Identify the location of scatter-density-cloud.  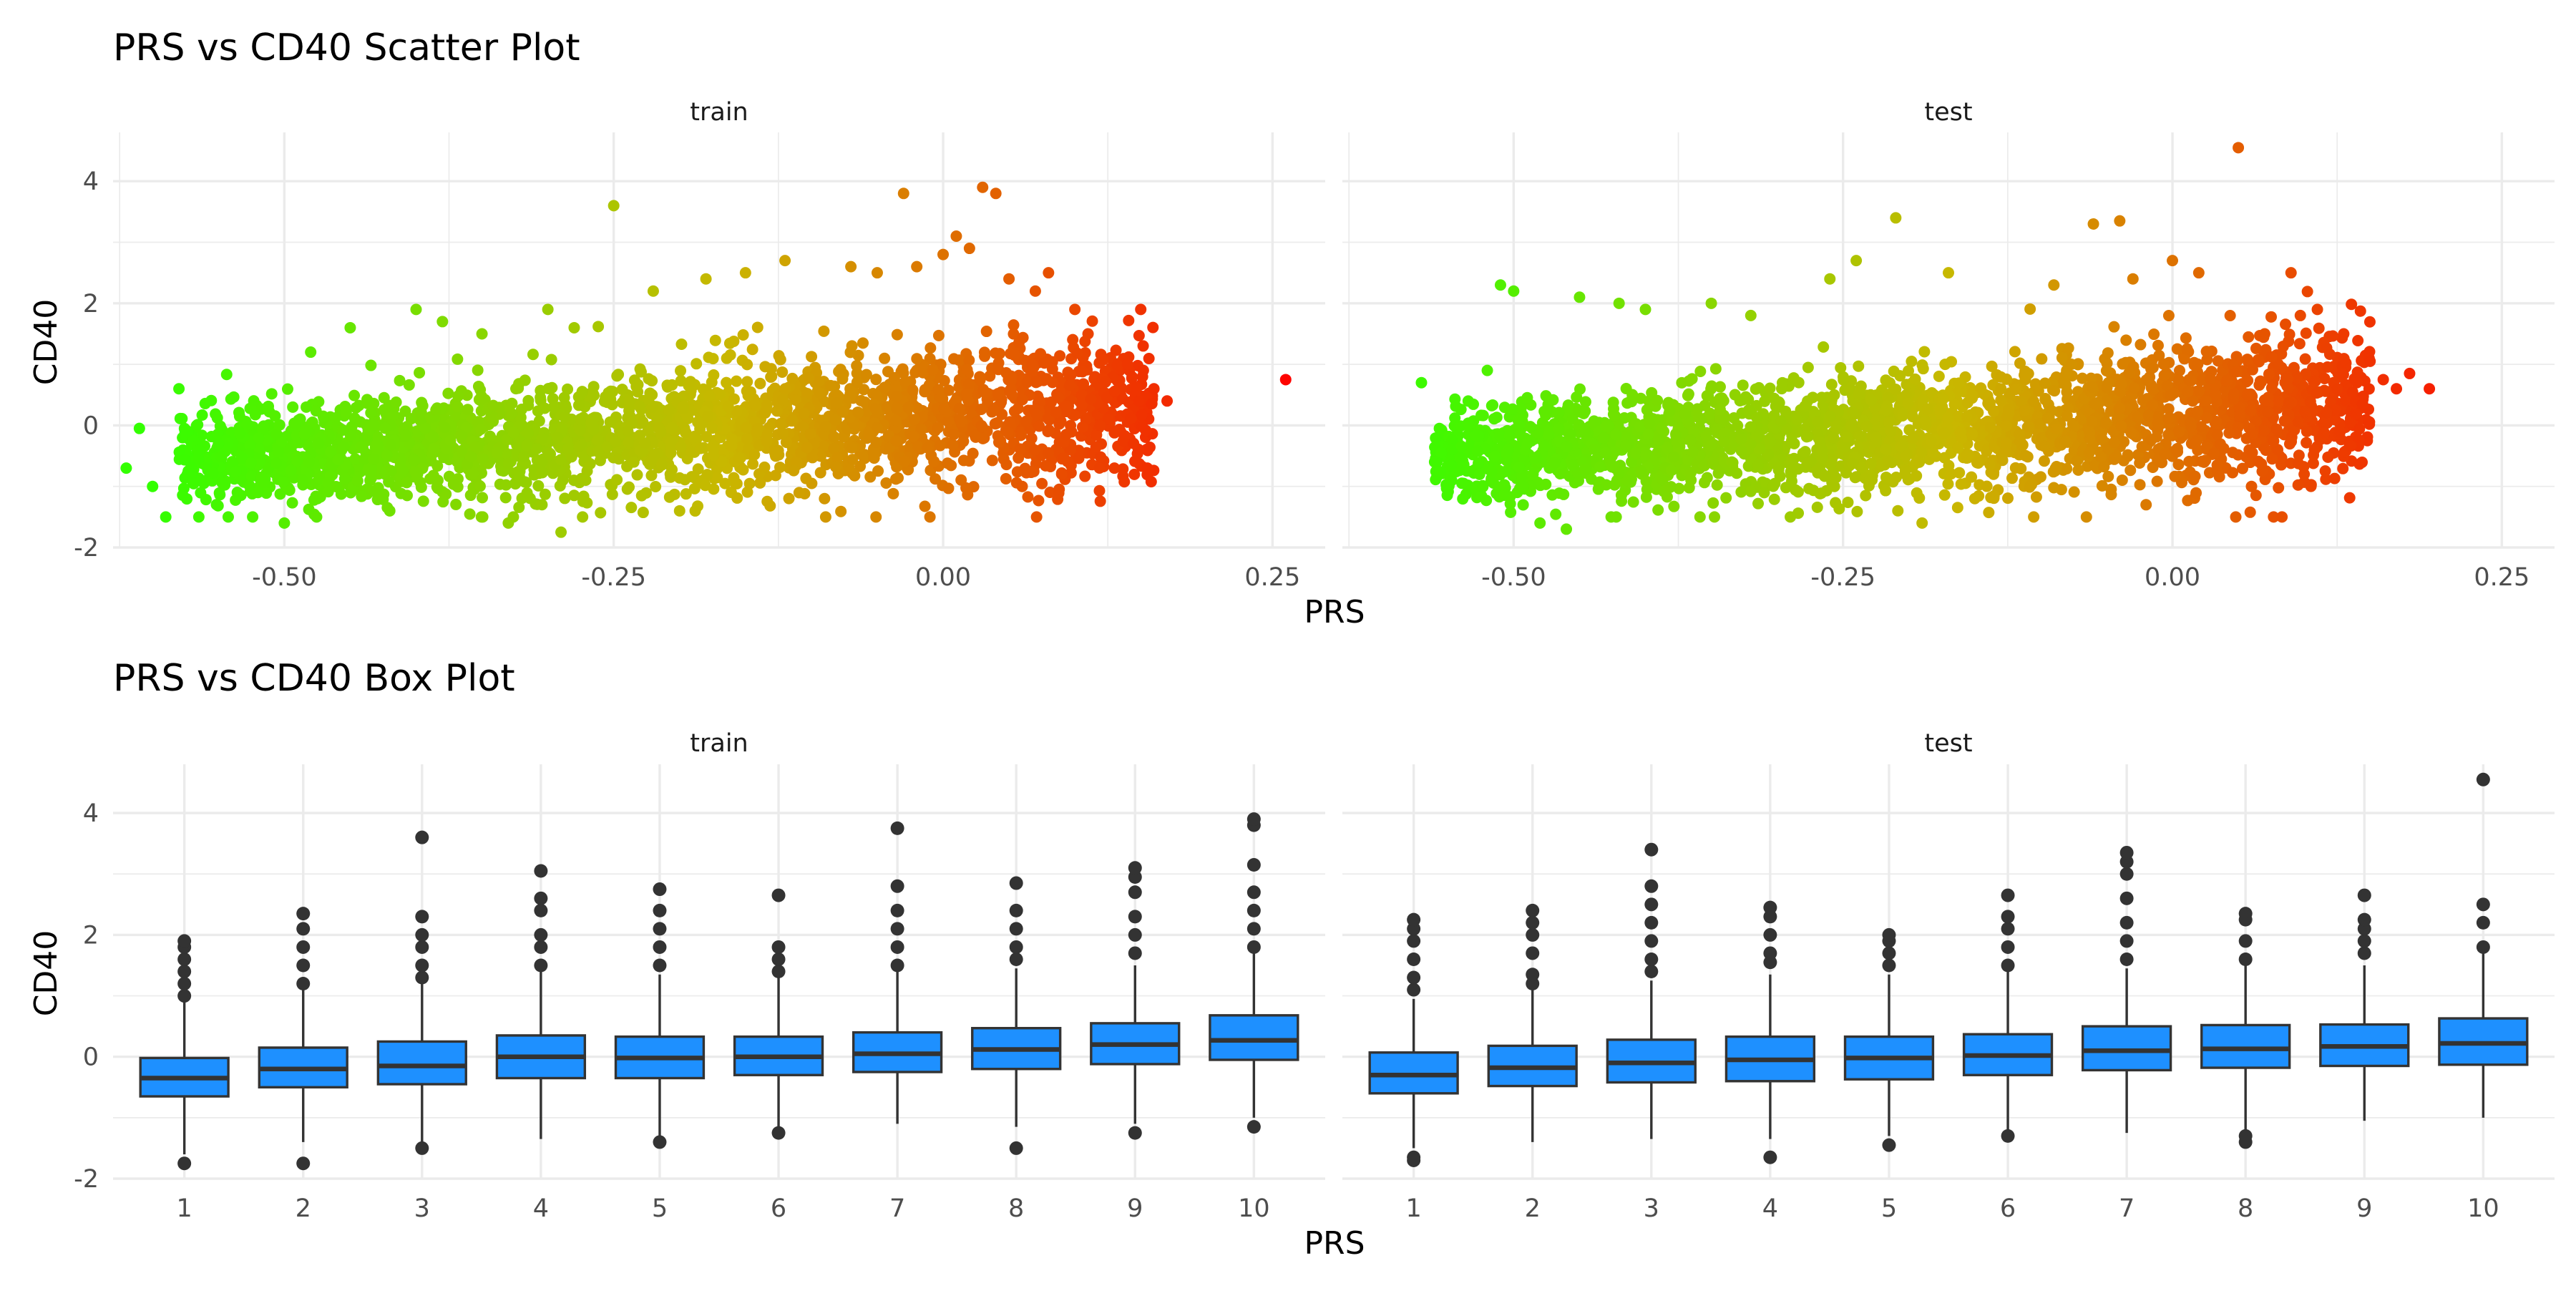
(1902, 404).